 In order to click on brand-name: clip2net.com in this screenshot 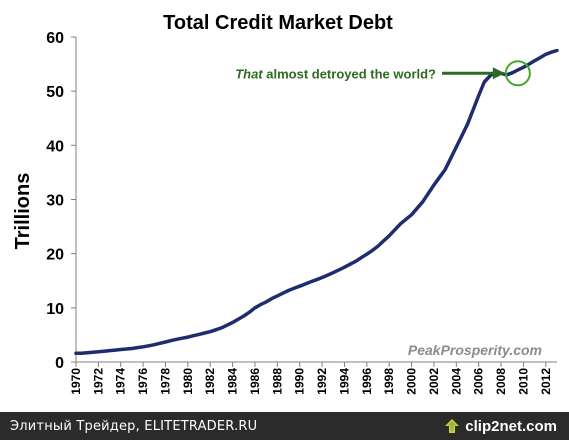, I will do `click(511, 426)`.